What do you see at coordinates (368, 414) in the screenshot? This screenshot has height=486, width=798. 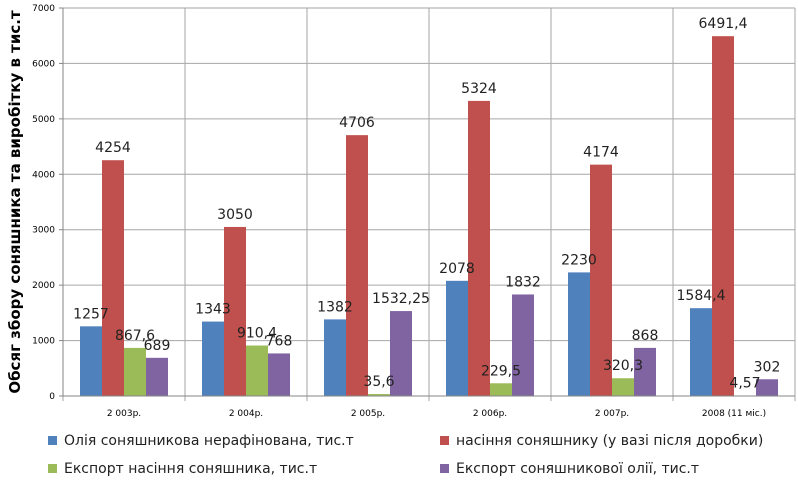 I see `x-tick-label: 2 005р.` at bounding box center [368, 414].